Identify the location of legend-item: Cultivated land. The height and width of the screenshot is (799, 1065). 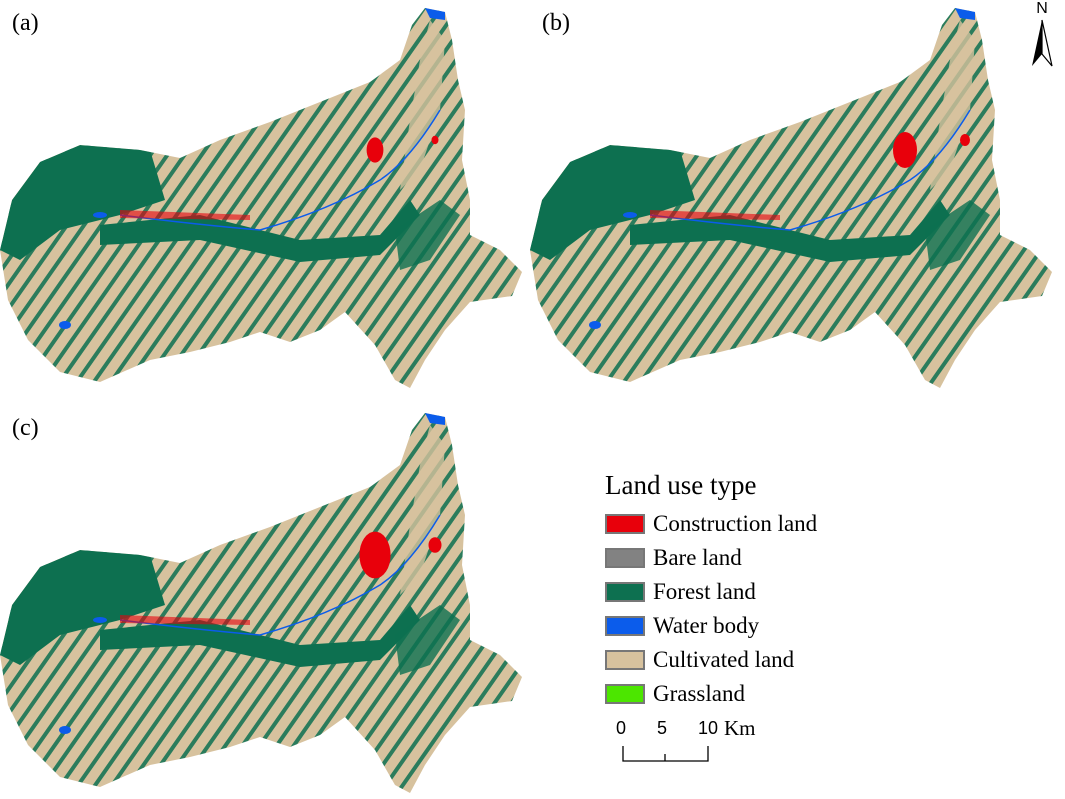
(711, 660).